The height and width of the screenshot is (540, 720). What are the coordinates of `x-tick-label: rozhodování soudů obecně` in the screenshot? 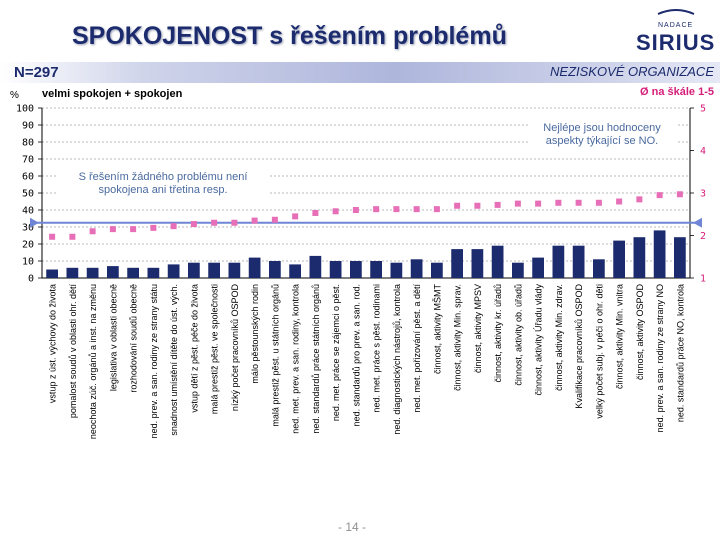 It's located at (134, 338).